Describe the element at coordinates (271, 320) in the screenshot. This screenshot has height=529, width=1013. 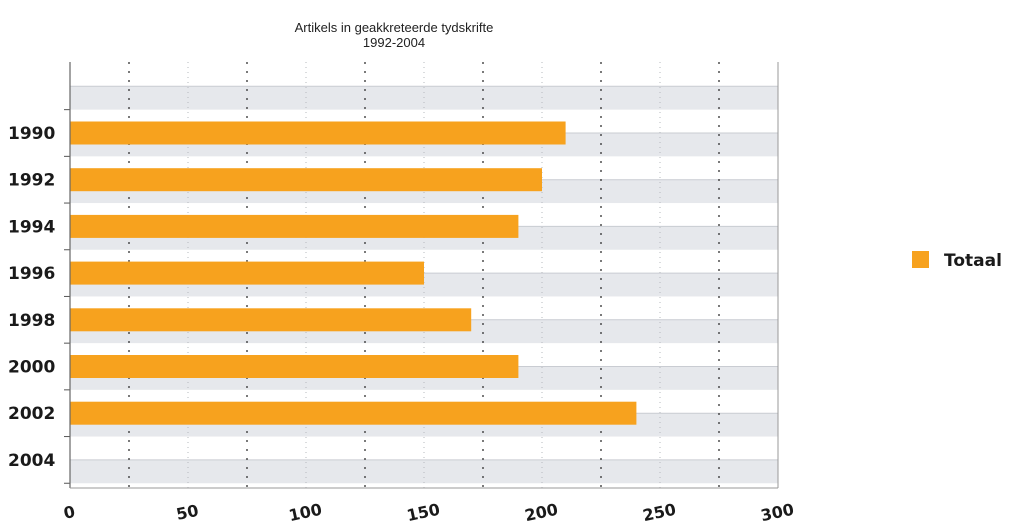
I see `bar-1998` at that location.